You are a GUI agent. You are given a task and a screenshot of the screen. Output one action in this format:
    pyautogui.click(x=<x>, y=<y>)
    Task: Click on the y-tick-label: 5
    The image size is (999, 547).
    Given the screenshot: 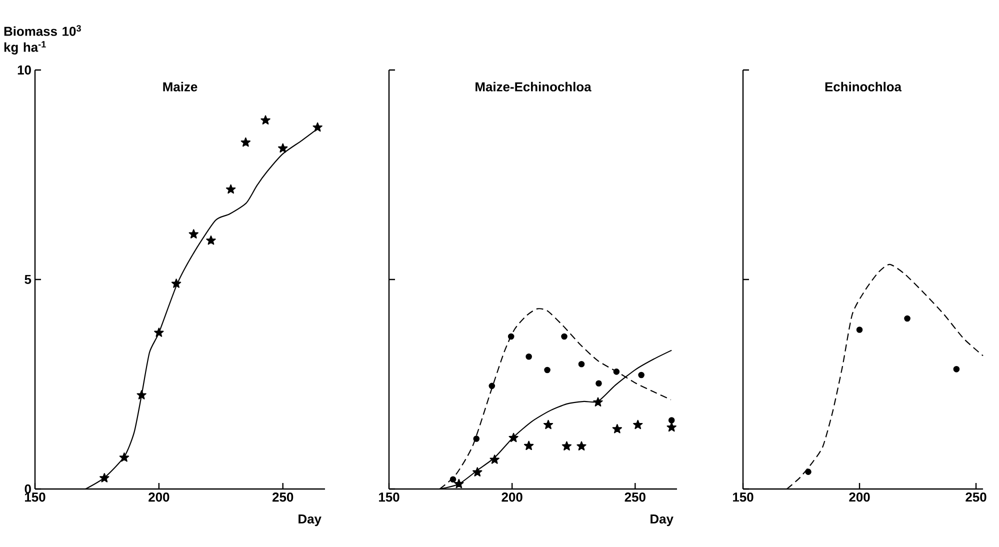 What is the action you would take?
    pyautogui.click(x=28, y=279)
    